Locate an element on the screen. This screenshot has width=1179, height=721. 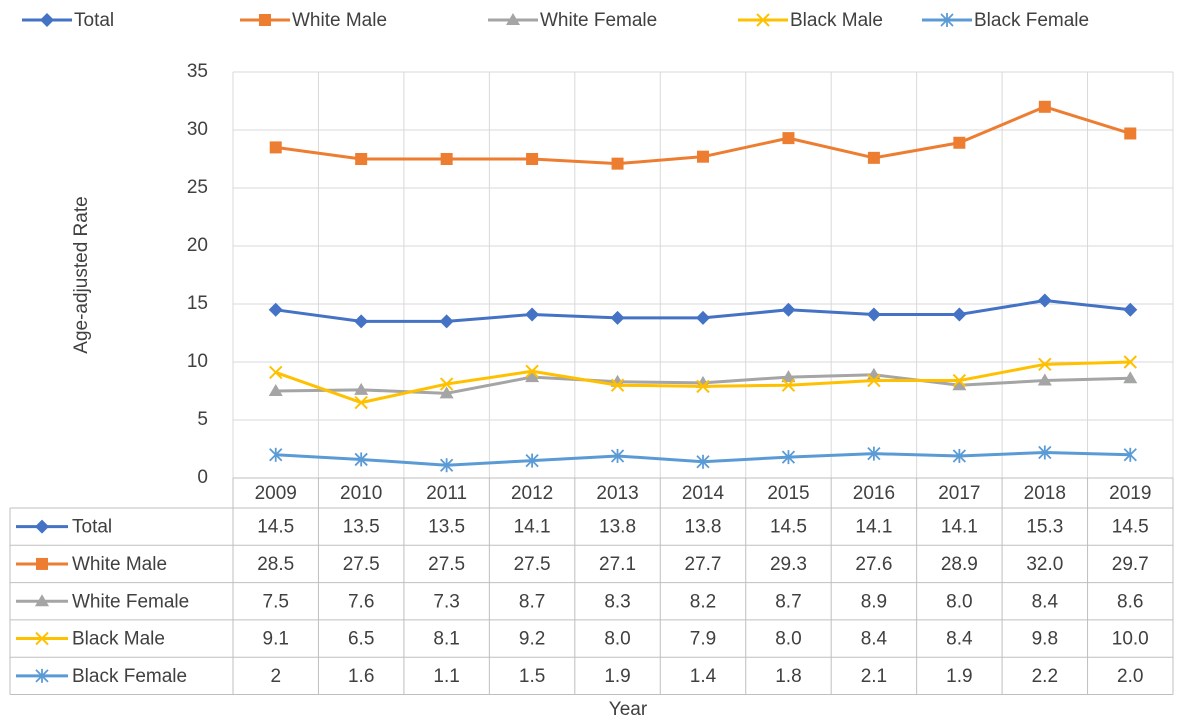
table-cell: 13.8 is located at coordinates (703, 527).